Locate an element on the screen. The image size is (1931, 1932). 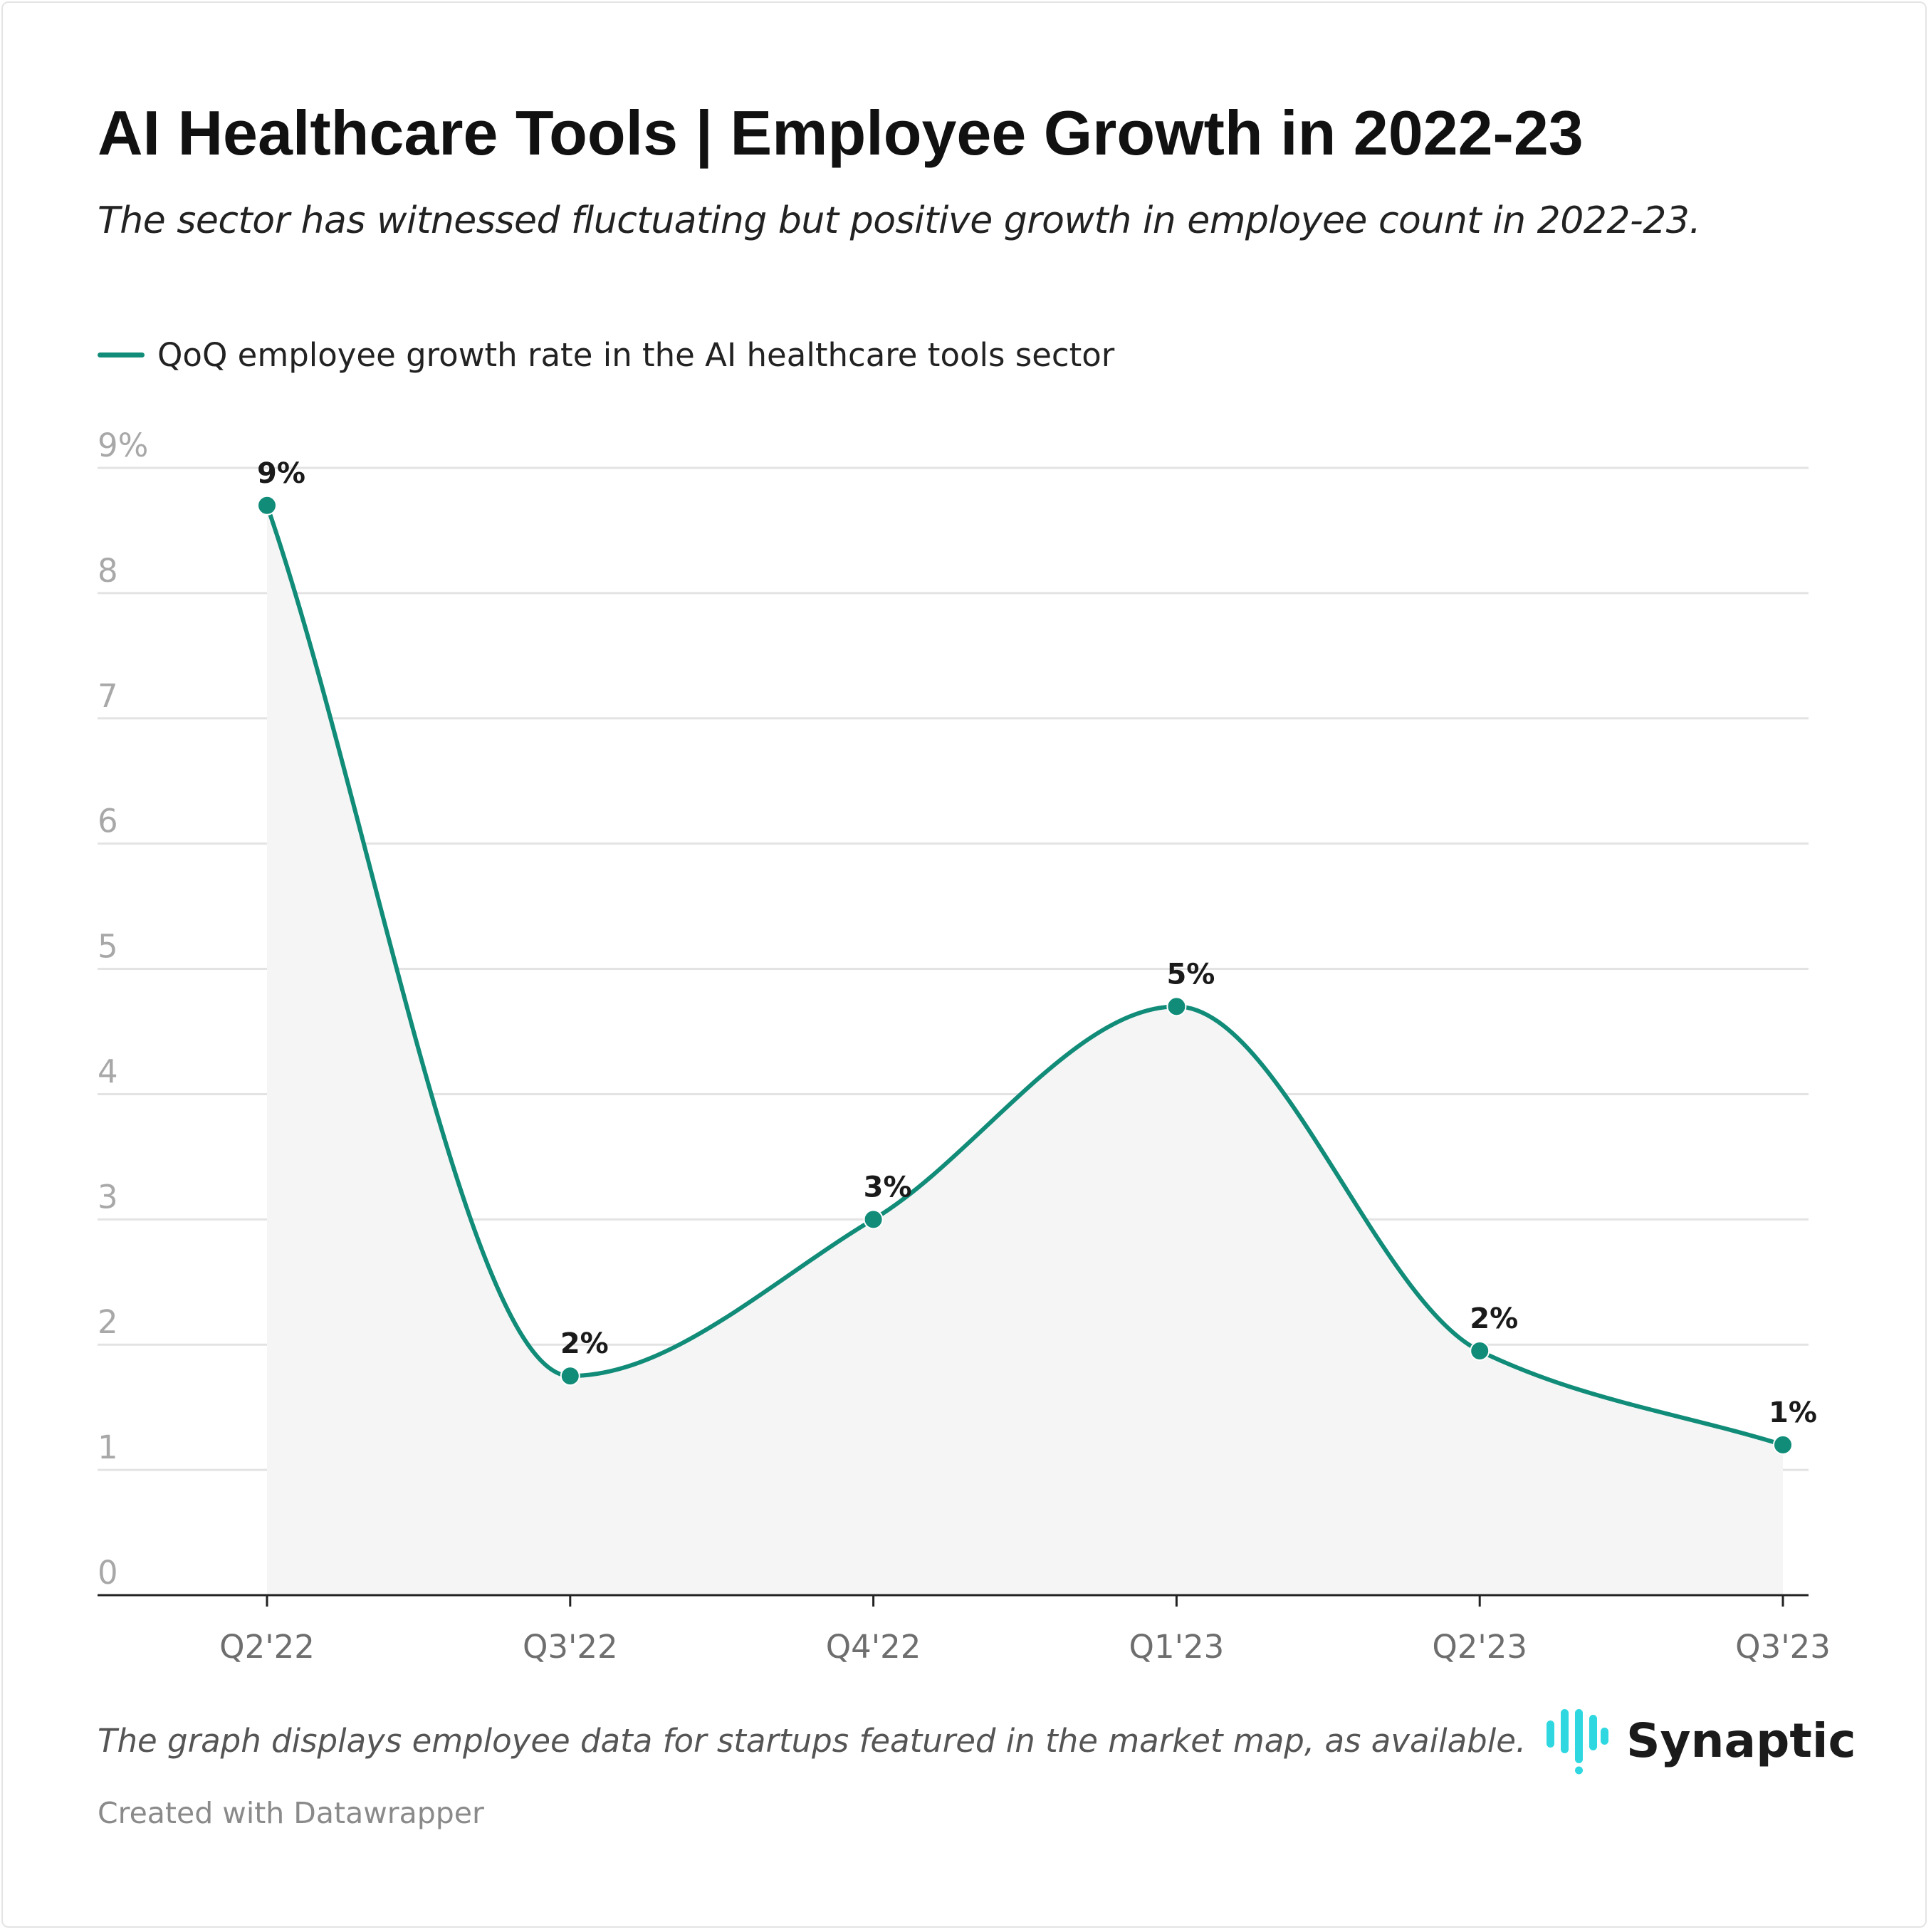
synaptic-logo-icon is located at coordinates (1577, 1742).